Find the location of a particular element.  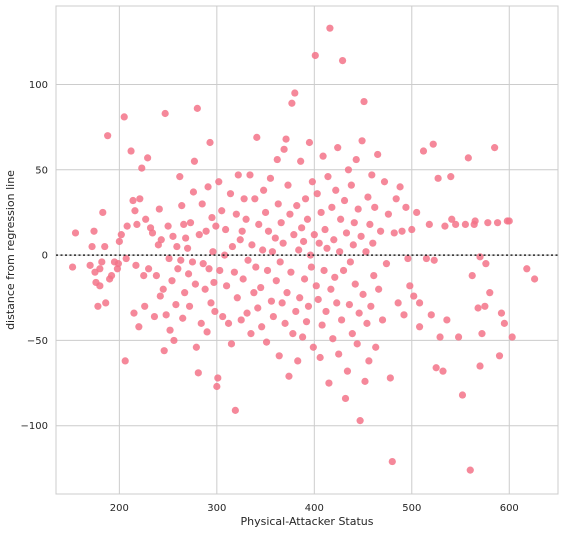

x-axis-label: Physical-Attacker Status is located at coordinates (306, 521).